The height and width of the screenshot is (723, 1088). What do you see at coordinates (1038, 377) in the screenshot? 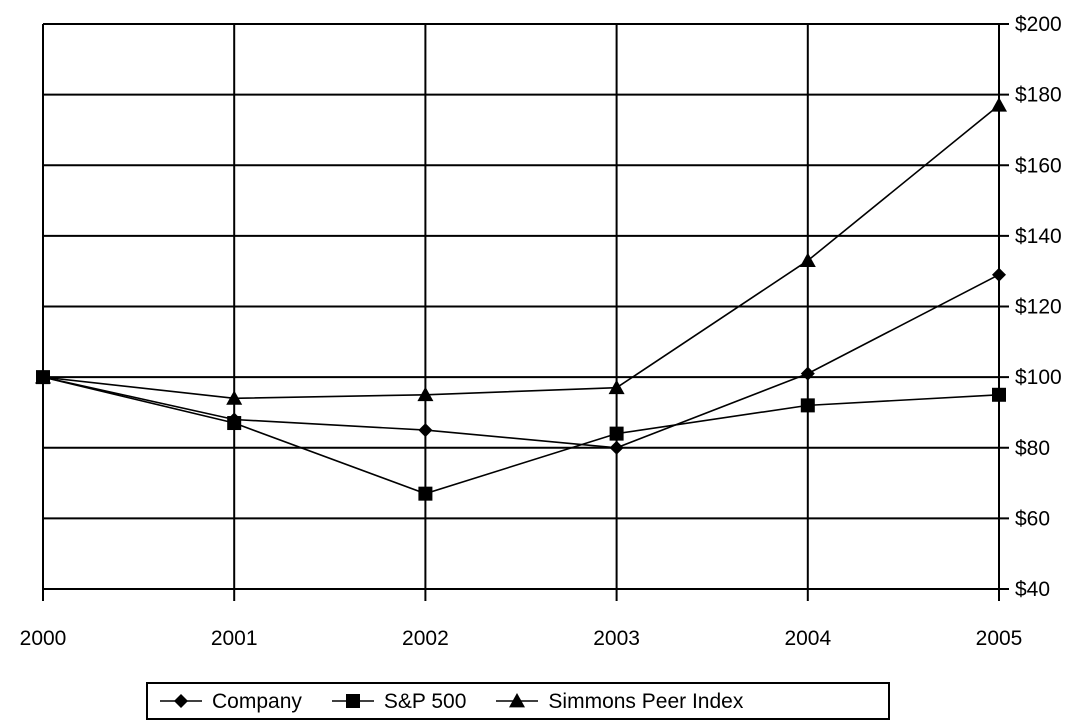
I see `y-tick-label: $100` at bounding box center [1038, 377].